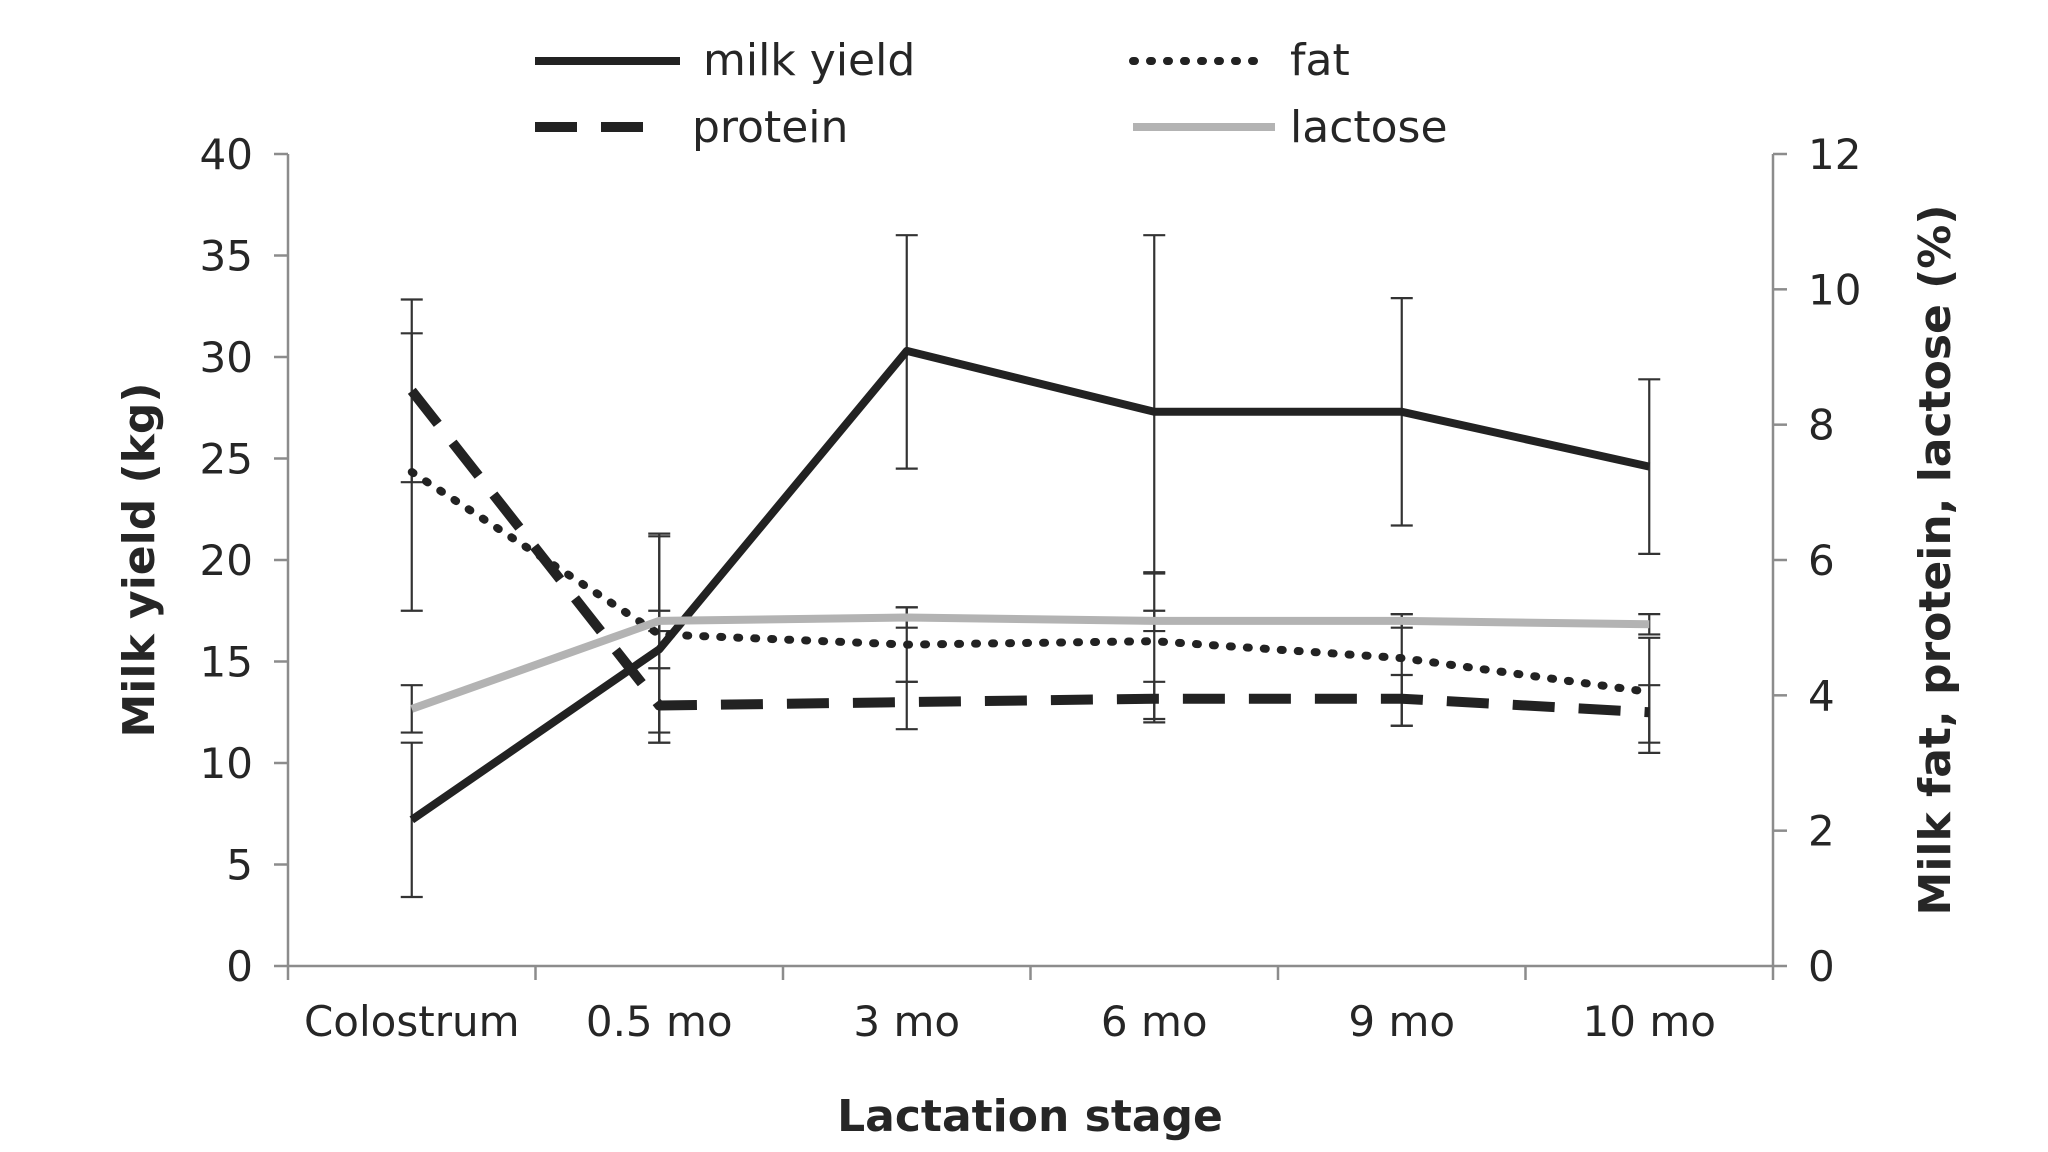 This screenshot has width=2048, height=1152. Describe the element at coordinates (1821, 425) in the screenshot. I see `right-y-tick-label: 8` at that location.